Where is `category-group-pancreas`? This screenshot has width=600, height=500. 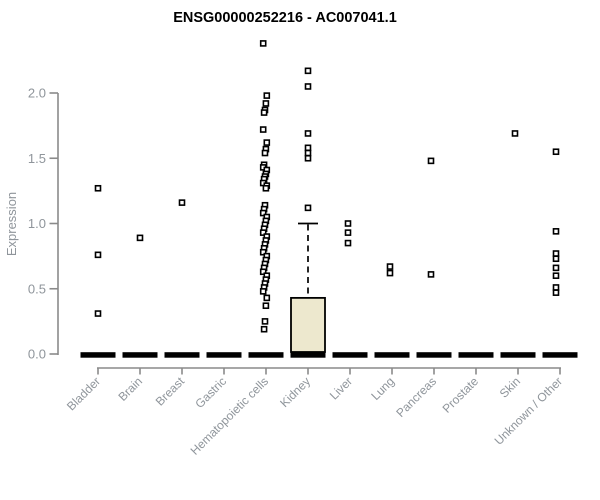
category-group-pancreas is located at coordinates (434, 257).